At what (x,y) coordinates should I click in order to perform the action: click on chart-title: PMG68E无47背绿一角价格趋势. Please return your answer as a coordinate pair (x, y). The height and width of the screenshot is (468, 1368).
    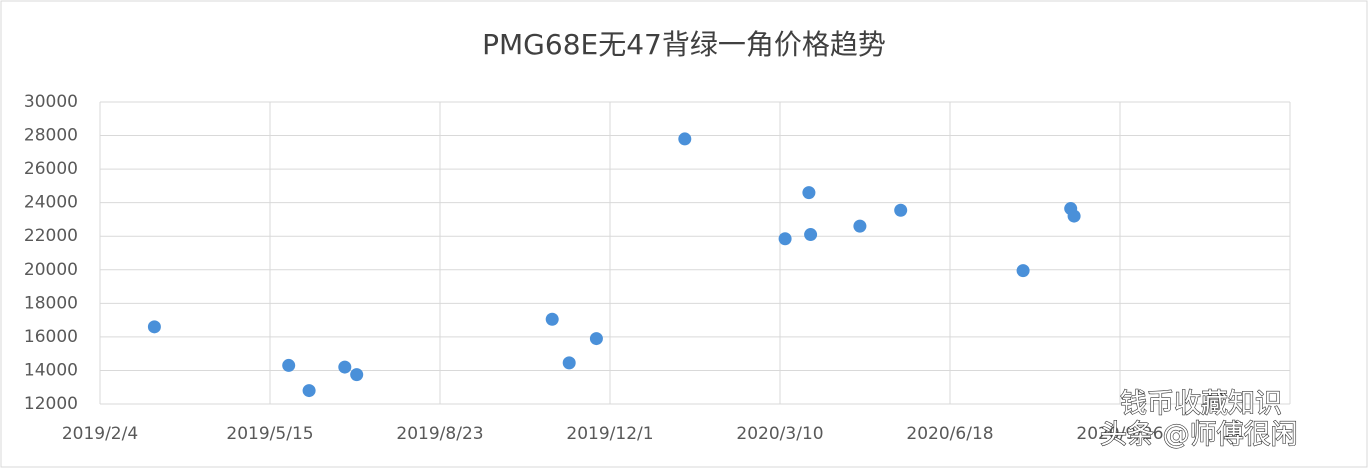
    Looking at the image, I should click on (684, 44).